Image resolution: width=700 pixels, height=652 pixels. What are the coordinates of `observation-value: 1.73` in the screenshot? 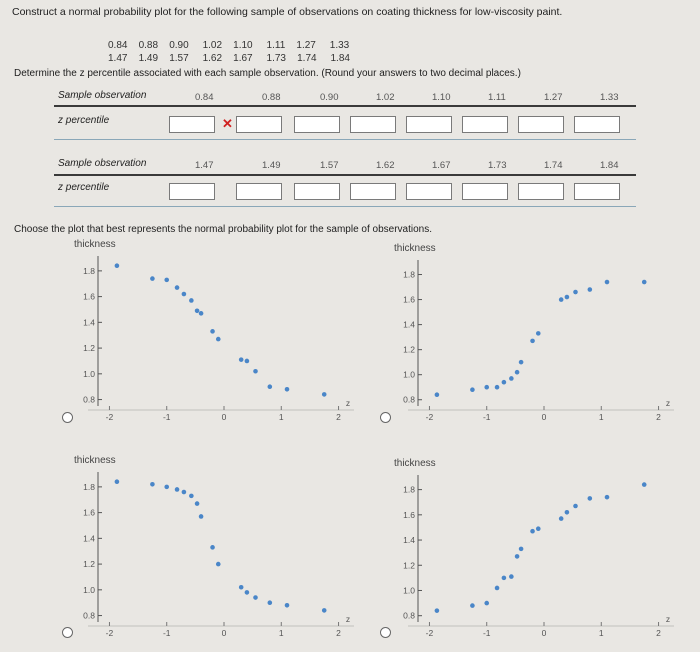 It's located at (497, 165).